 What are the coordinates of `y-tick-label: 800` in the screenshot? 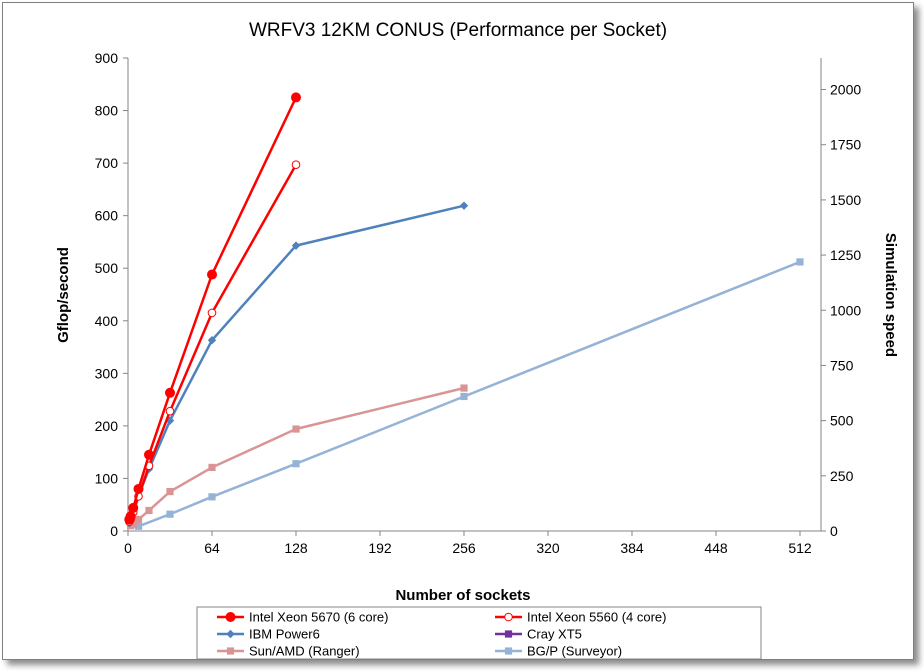 It's located at (107, 111).